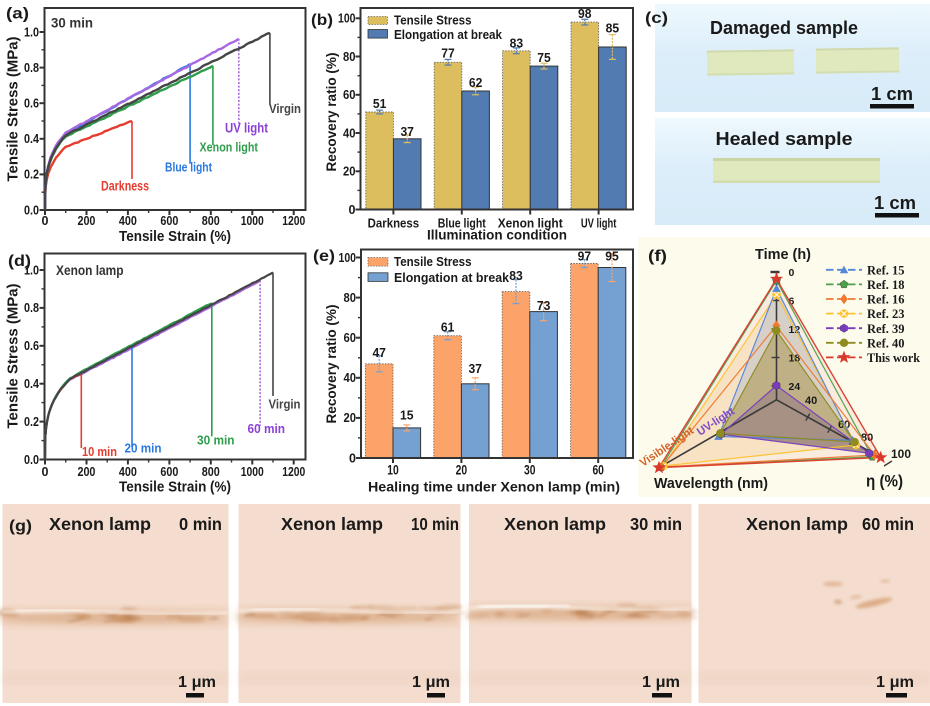 The height and width of the screenshot is (706, 930). I want to click on svg-text: 15, so click(407, 415).